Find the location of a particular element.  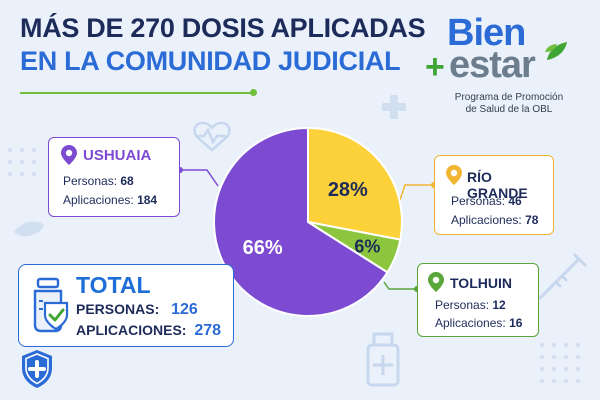

tolhuin-personas: Personas: 12 is located at coordinates (470, 305).